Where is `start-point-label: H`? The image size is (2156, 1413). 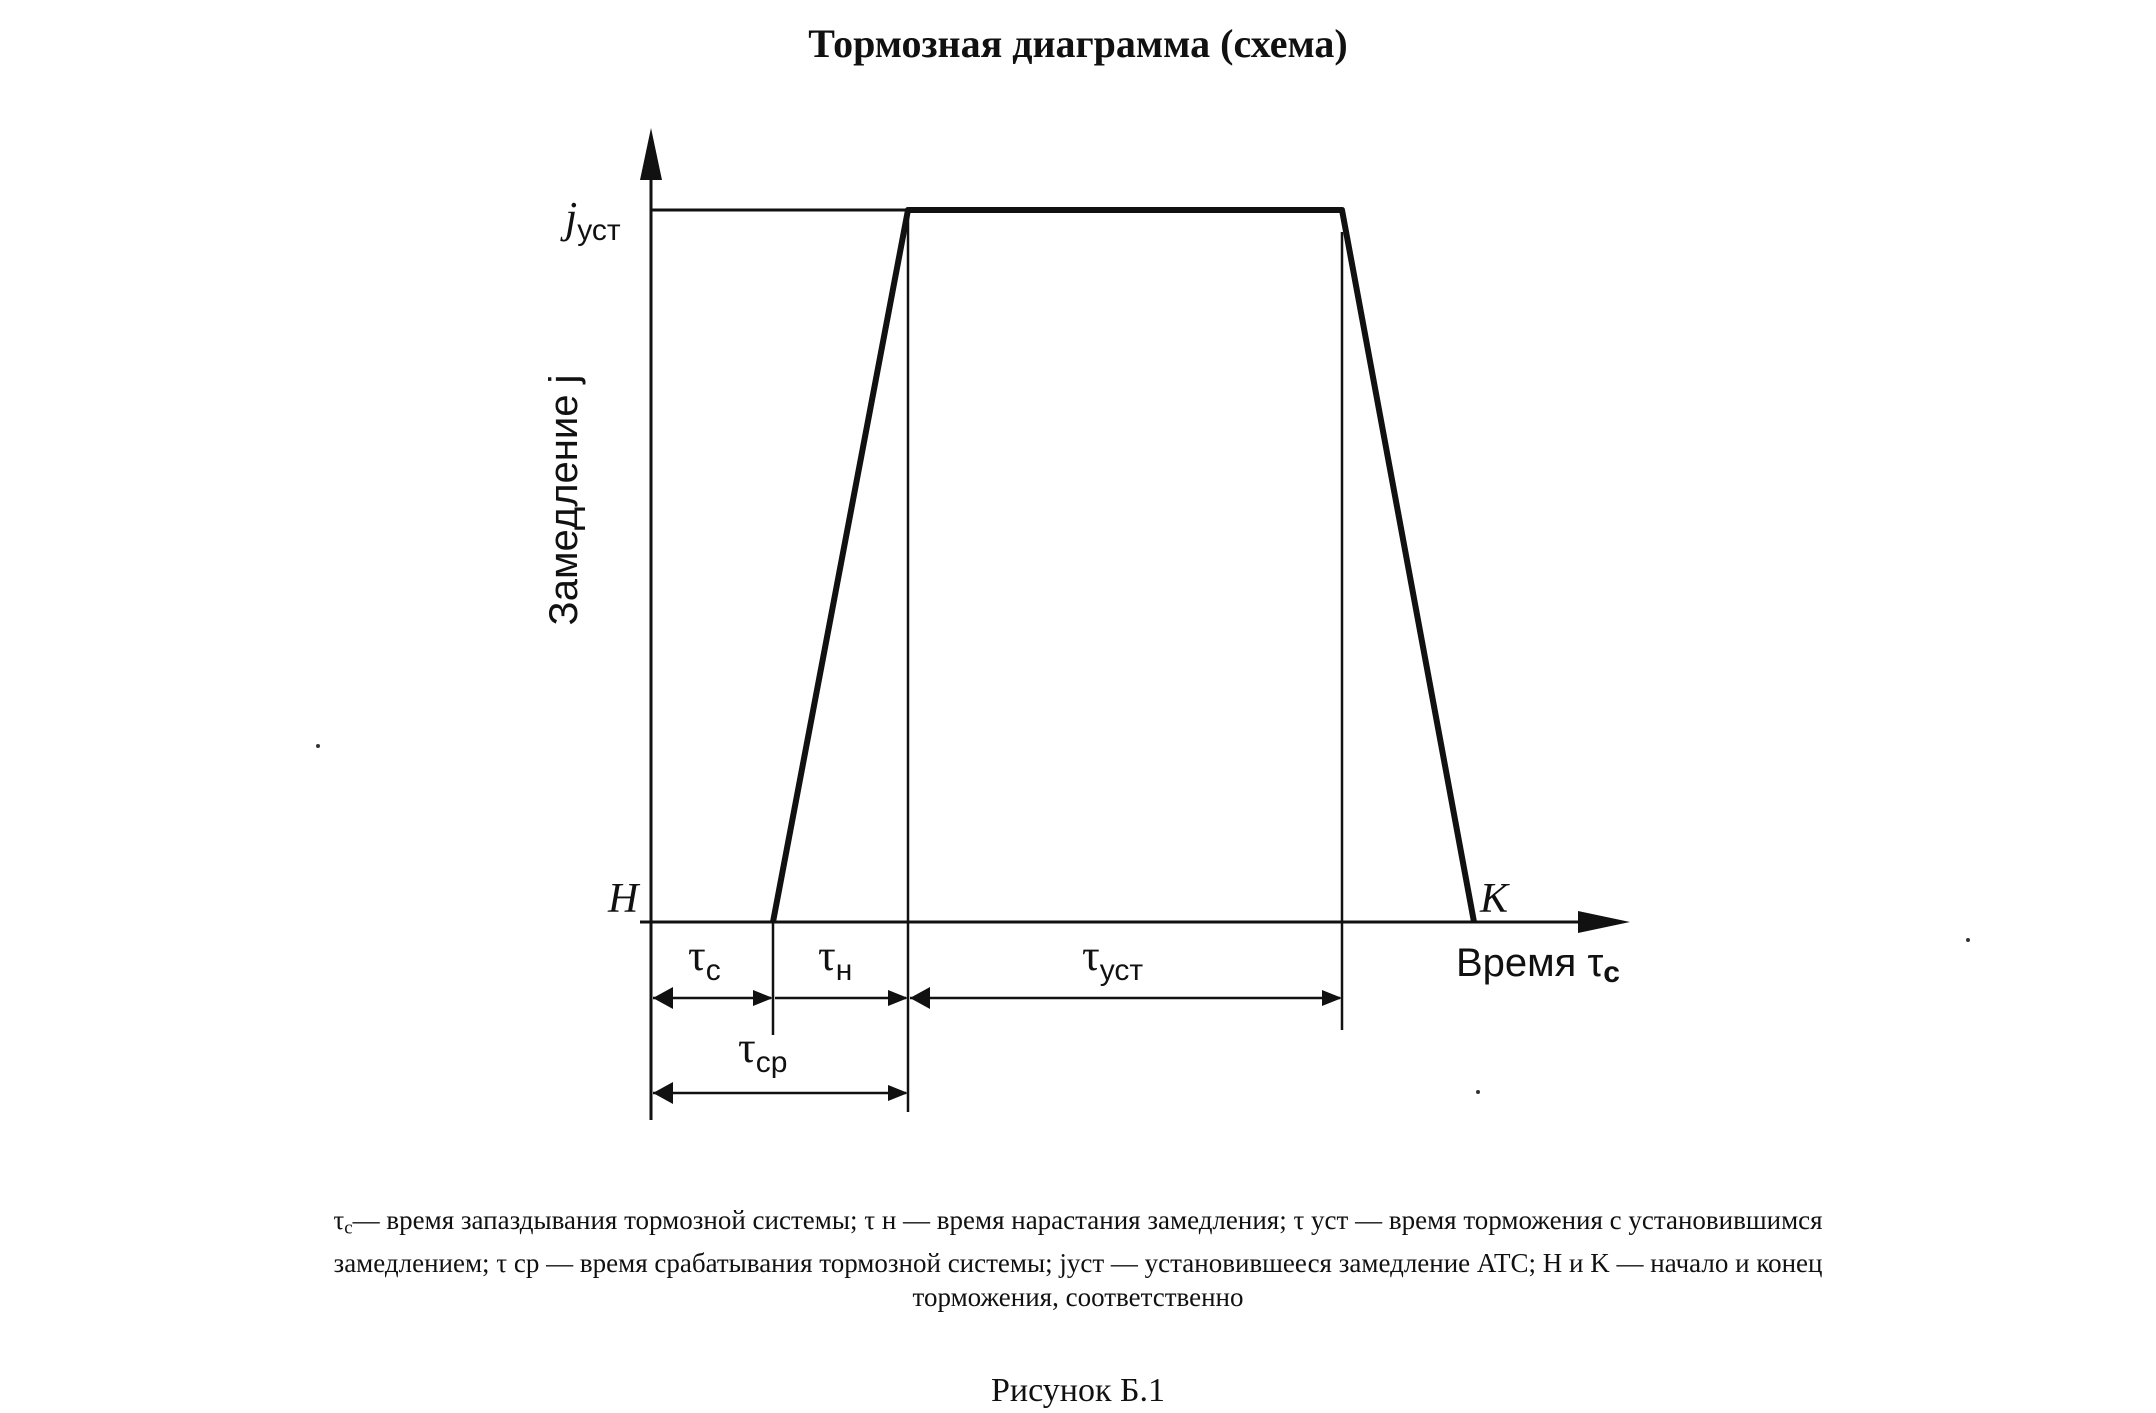
start-point-label: H is located at coordinates (624, 899).